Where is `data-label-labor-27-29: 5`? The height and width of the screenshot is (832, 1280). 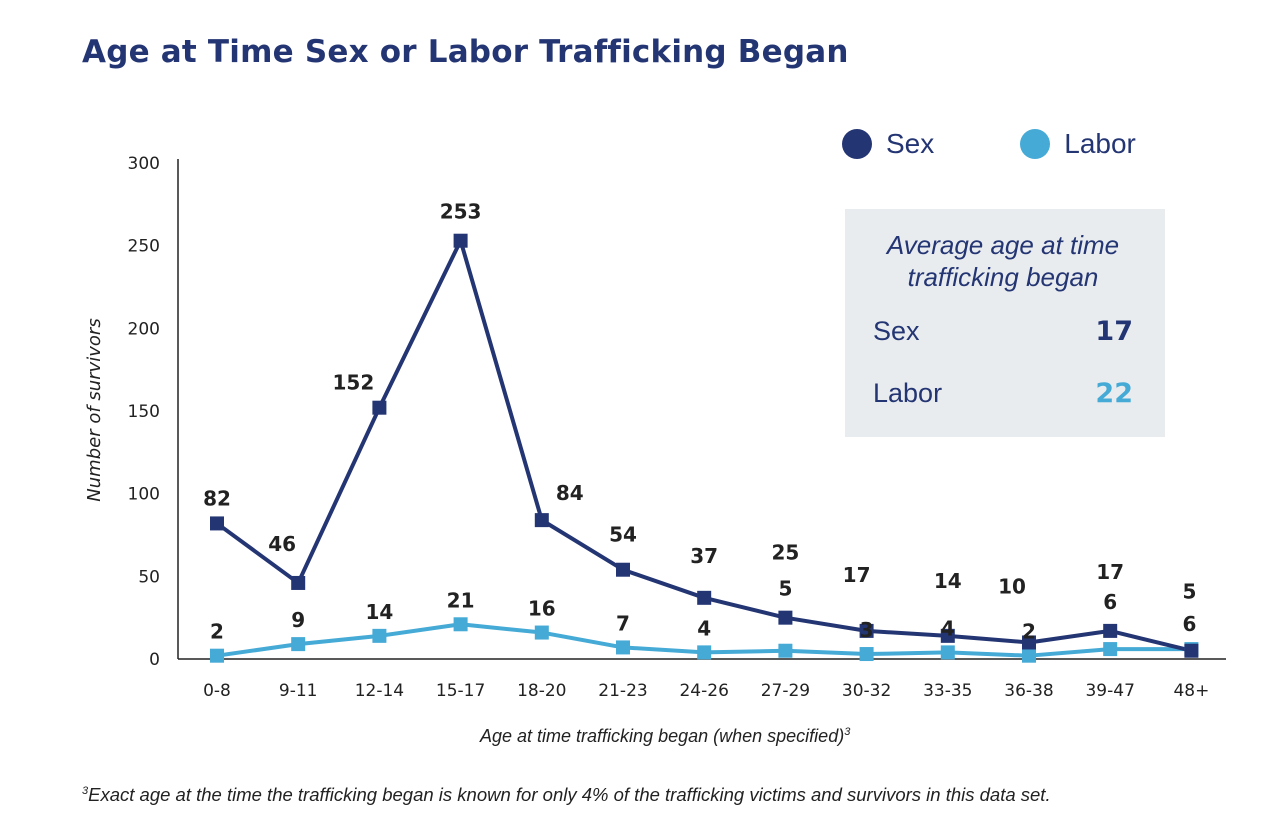 data-label-labor-27-29: 5 is located at coordinates (785, 589).